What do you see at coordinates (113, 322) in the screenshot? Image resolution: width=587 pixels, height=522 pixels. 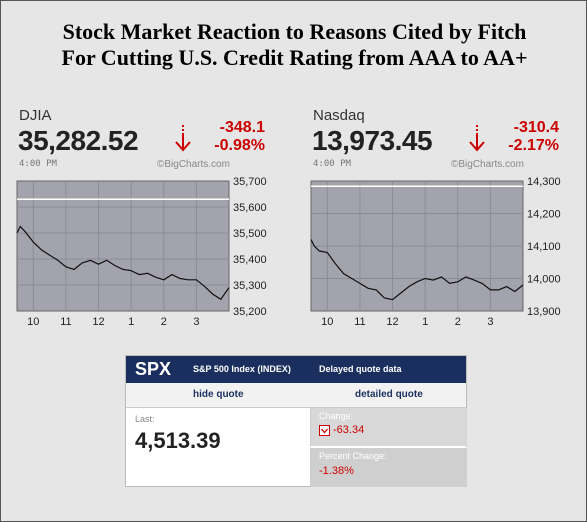 I see `djia-x-tick-labels: 10 11 12 1 2 3` at bounding box center [113, 322].